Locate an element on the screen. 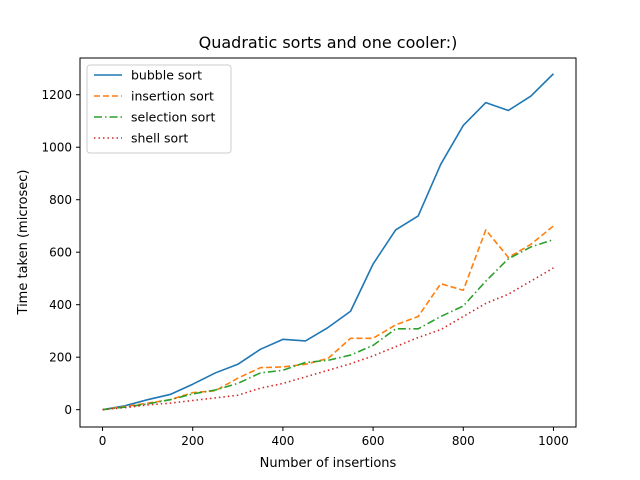 The height and width of the screenshot is (480, 640). x-tick-label: 200 is located at coordinates (192, 441).